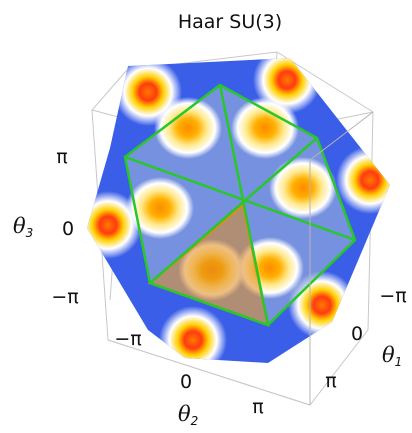 The image size is (412, 433). What do you see at coordinates (23, 227) in the screenshot?
I see `axis-label: θ3` at bounding box center [23, 227].